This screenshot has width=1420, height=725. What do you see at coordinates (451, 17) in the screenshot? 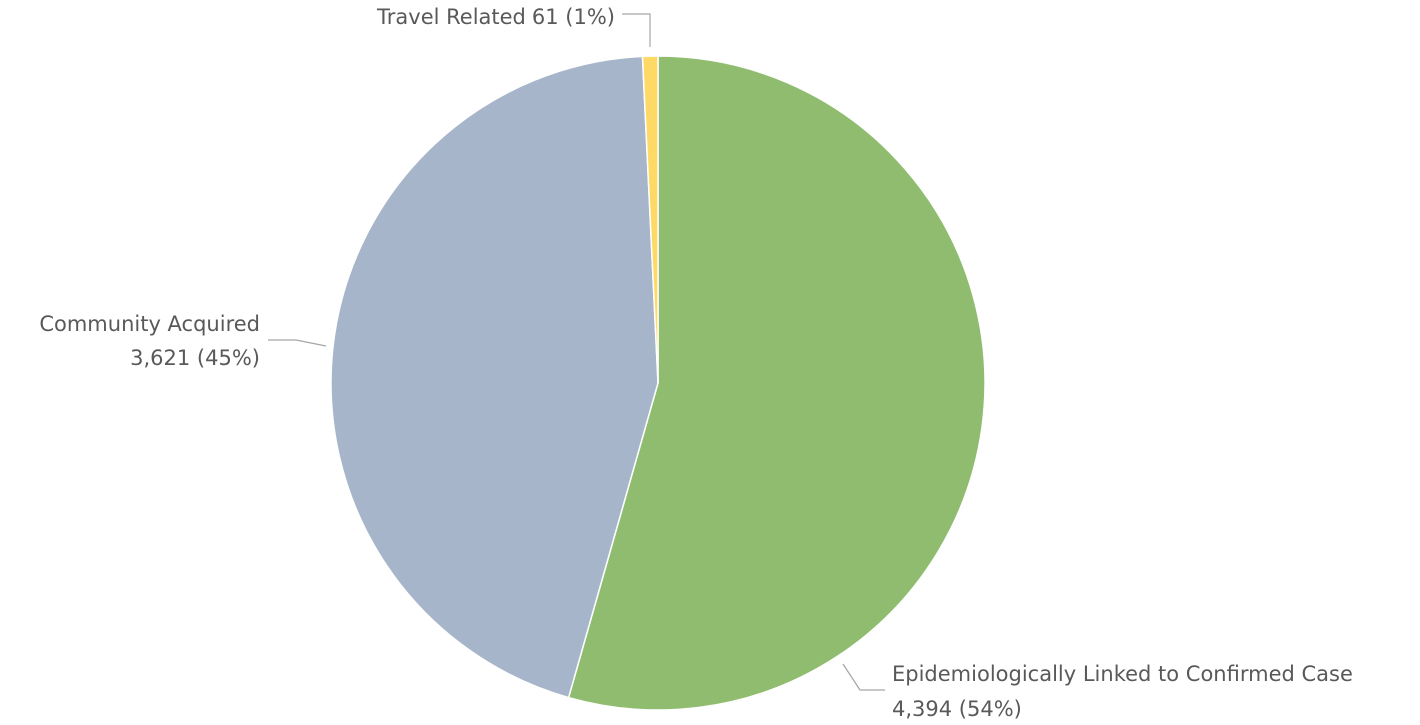
I see `category-label: Travel Related` at bounding box center [451, 17].